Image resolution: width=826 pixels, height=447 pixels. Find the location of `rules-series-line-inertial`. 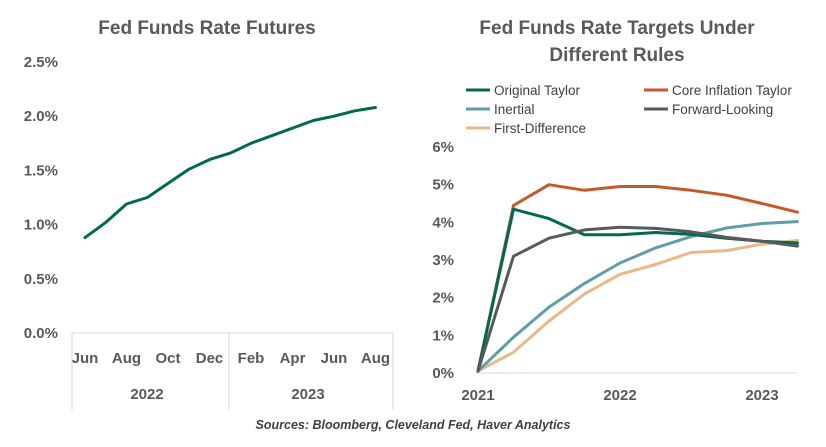

rules-series-line-inertial is located at coordinates (637, 296).